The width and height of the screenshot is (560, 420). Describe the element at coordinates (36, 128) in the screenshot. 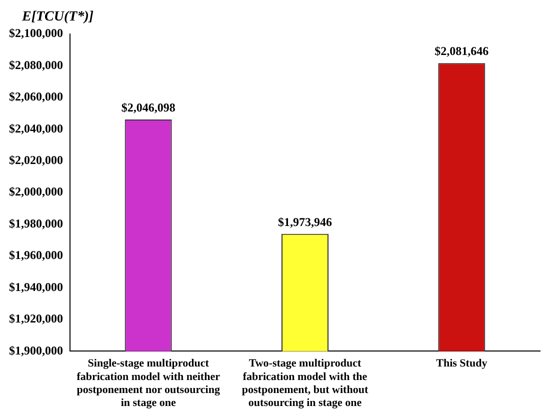

I see `y-tick-label: $2,040,000` at that location.